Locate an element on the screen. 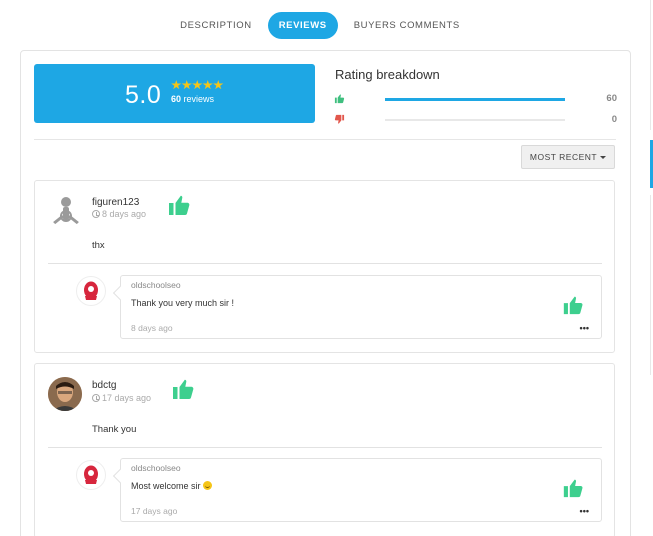  review-time: 8 days ago is located at coordinates (119, 214).